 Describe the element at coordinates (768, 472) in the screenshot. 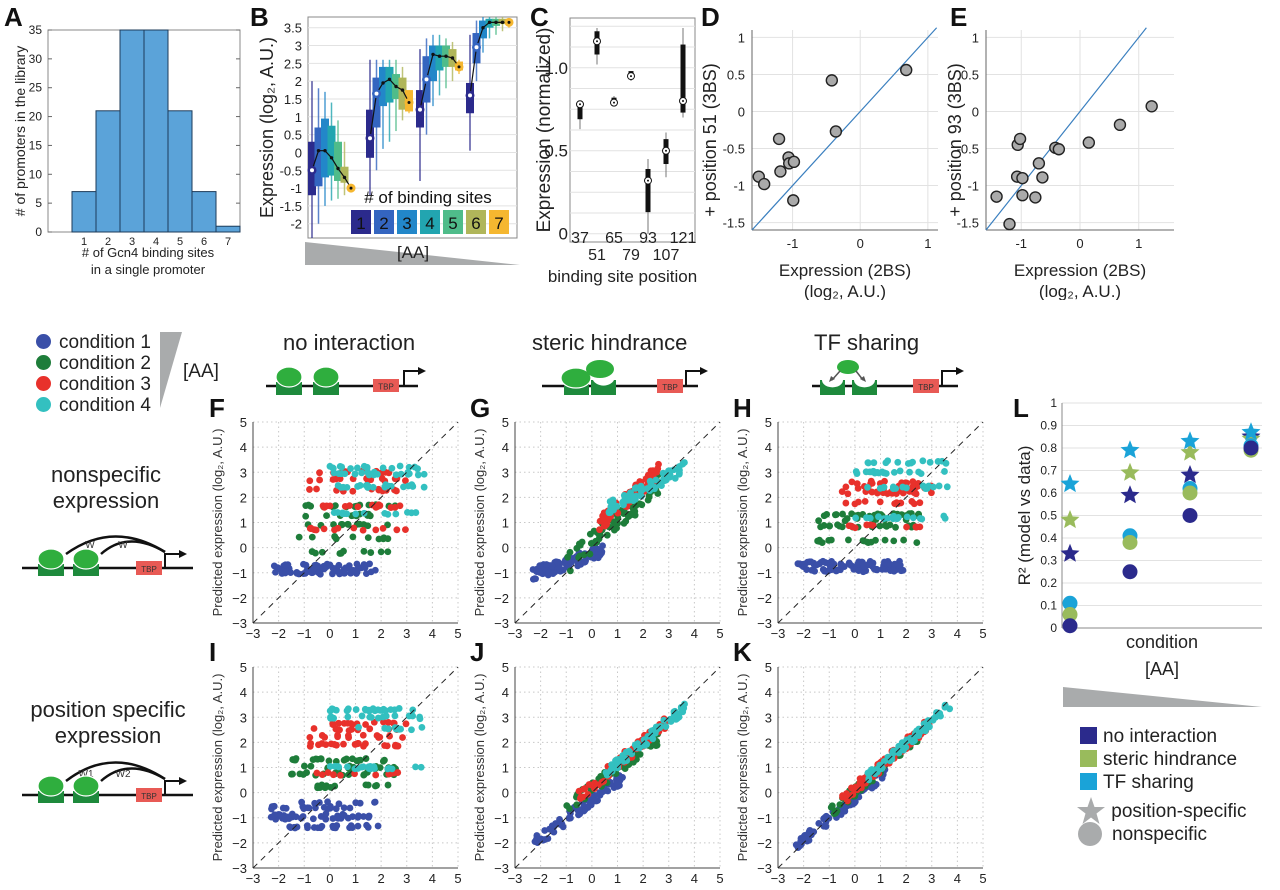

I see `y-tick-label: 3` at that location.